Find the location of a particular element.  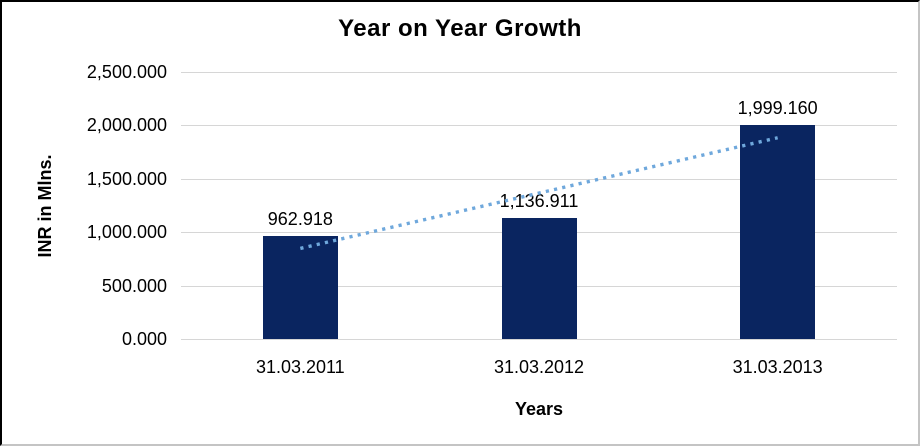

data-label: 962.918 is located at coordinates (300, 219).